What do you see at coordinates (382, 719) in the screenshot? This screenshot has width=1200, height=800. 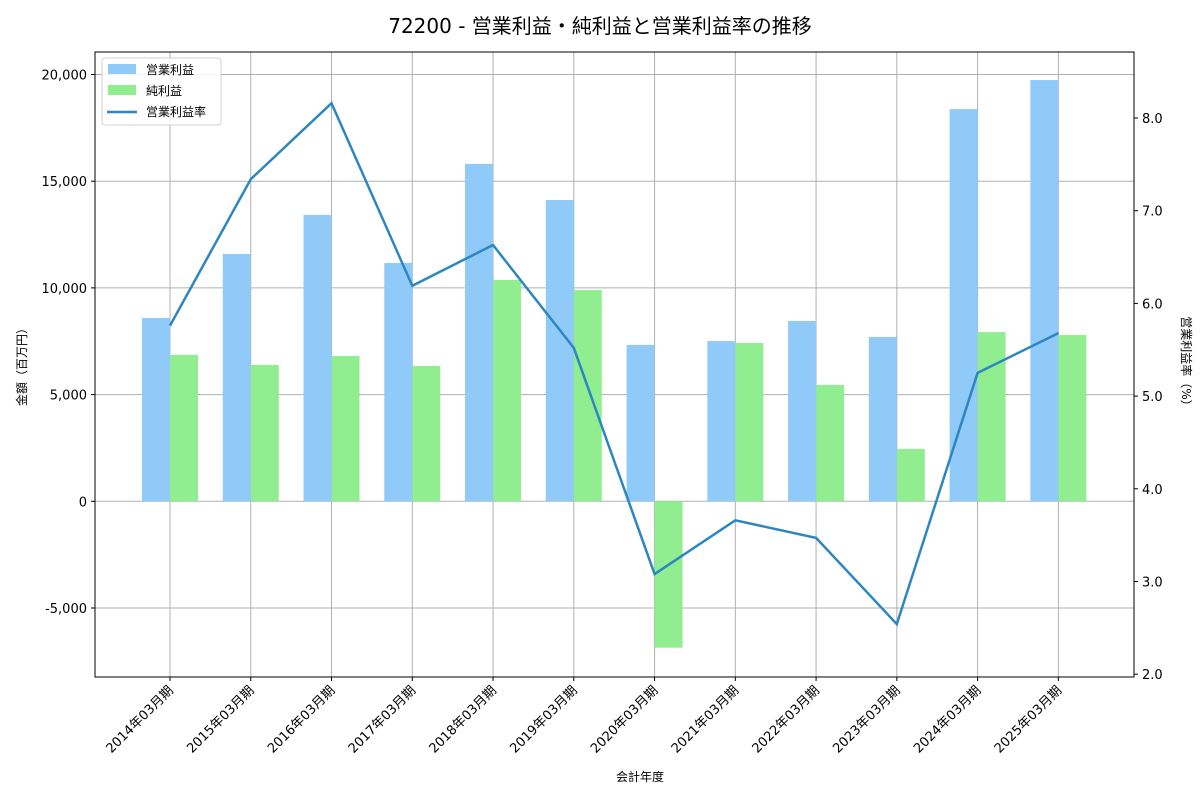 I see `x-tick-label: 2017年03月期` at bounding box center [382, 719].